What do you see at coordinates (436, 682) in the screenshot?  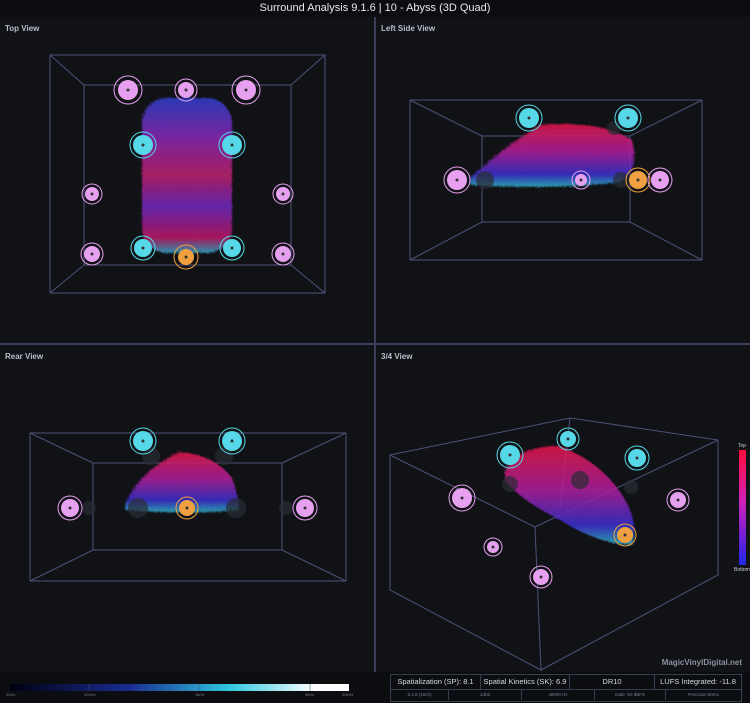 I see `spatialization-stat: Spatialization (SP): 8.1` at bounding box center [436, 682].